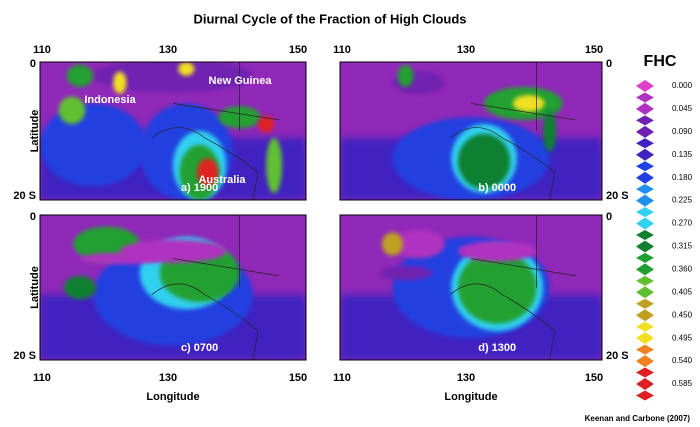 This screenshot has width=700, height=427. What do you see at coordinates (222, 180) in the screenshot?
I see `region-label: Australia` at bounding box center [222, 180].